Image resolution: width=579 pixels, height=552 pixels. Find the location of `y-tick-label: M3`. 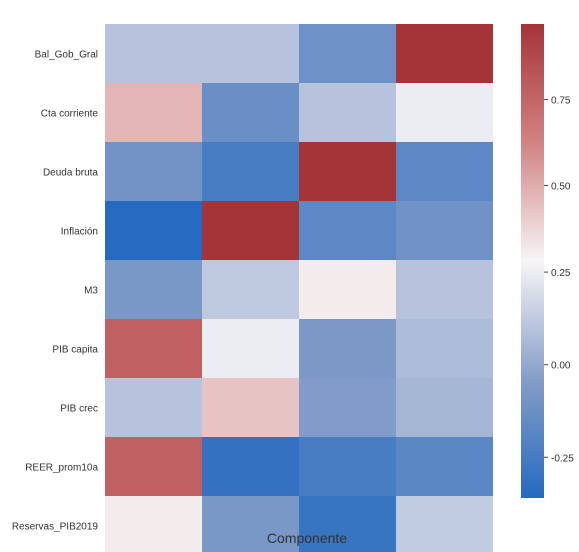

y-tick-label: M3 is located at coordinates (91, 291).